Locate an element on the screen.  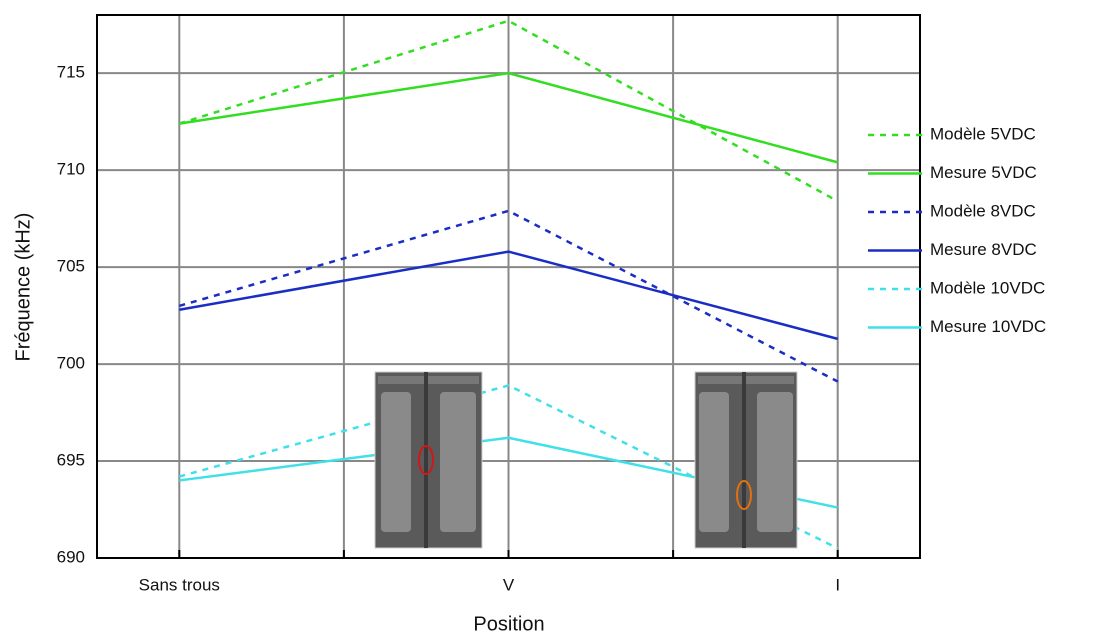
x-tick-label: I is located at coordinates (837, 584).